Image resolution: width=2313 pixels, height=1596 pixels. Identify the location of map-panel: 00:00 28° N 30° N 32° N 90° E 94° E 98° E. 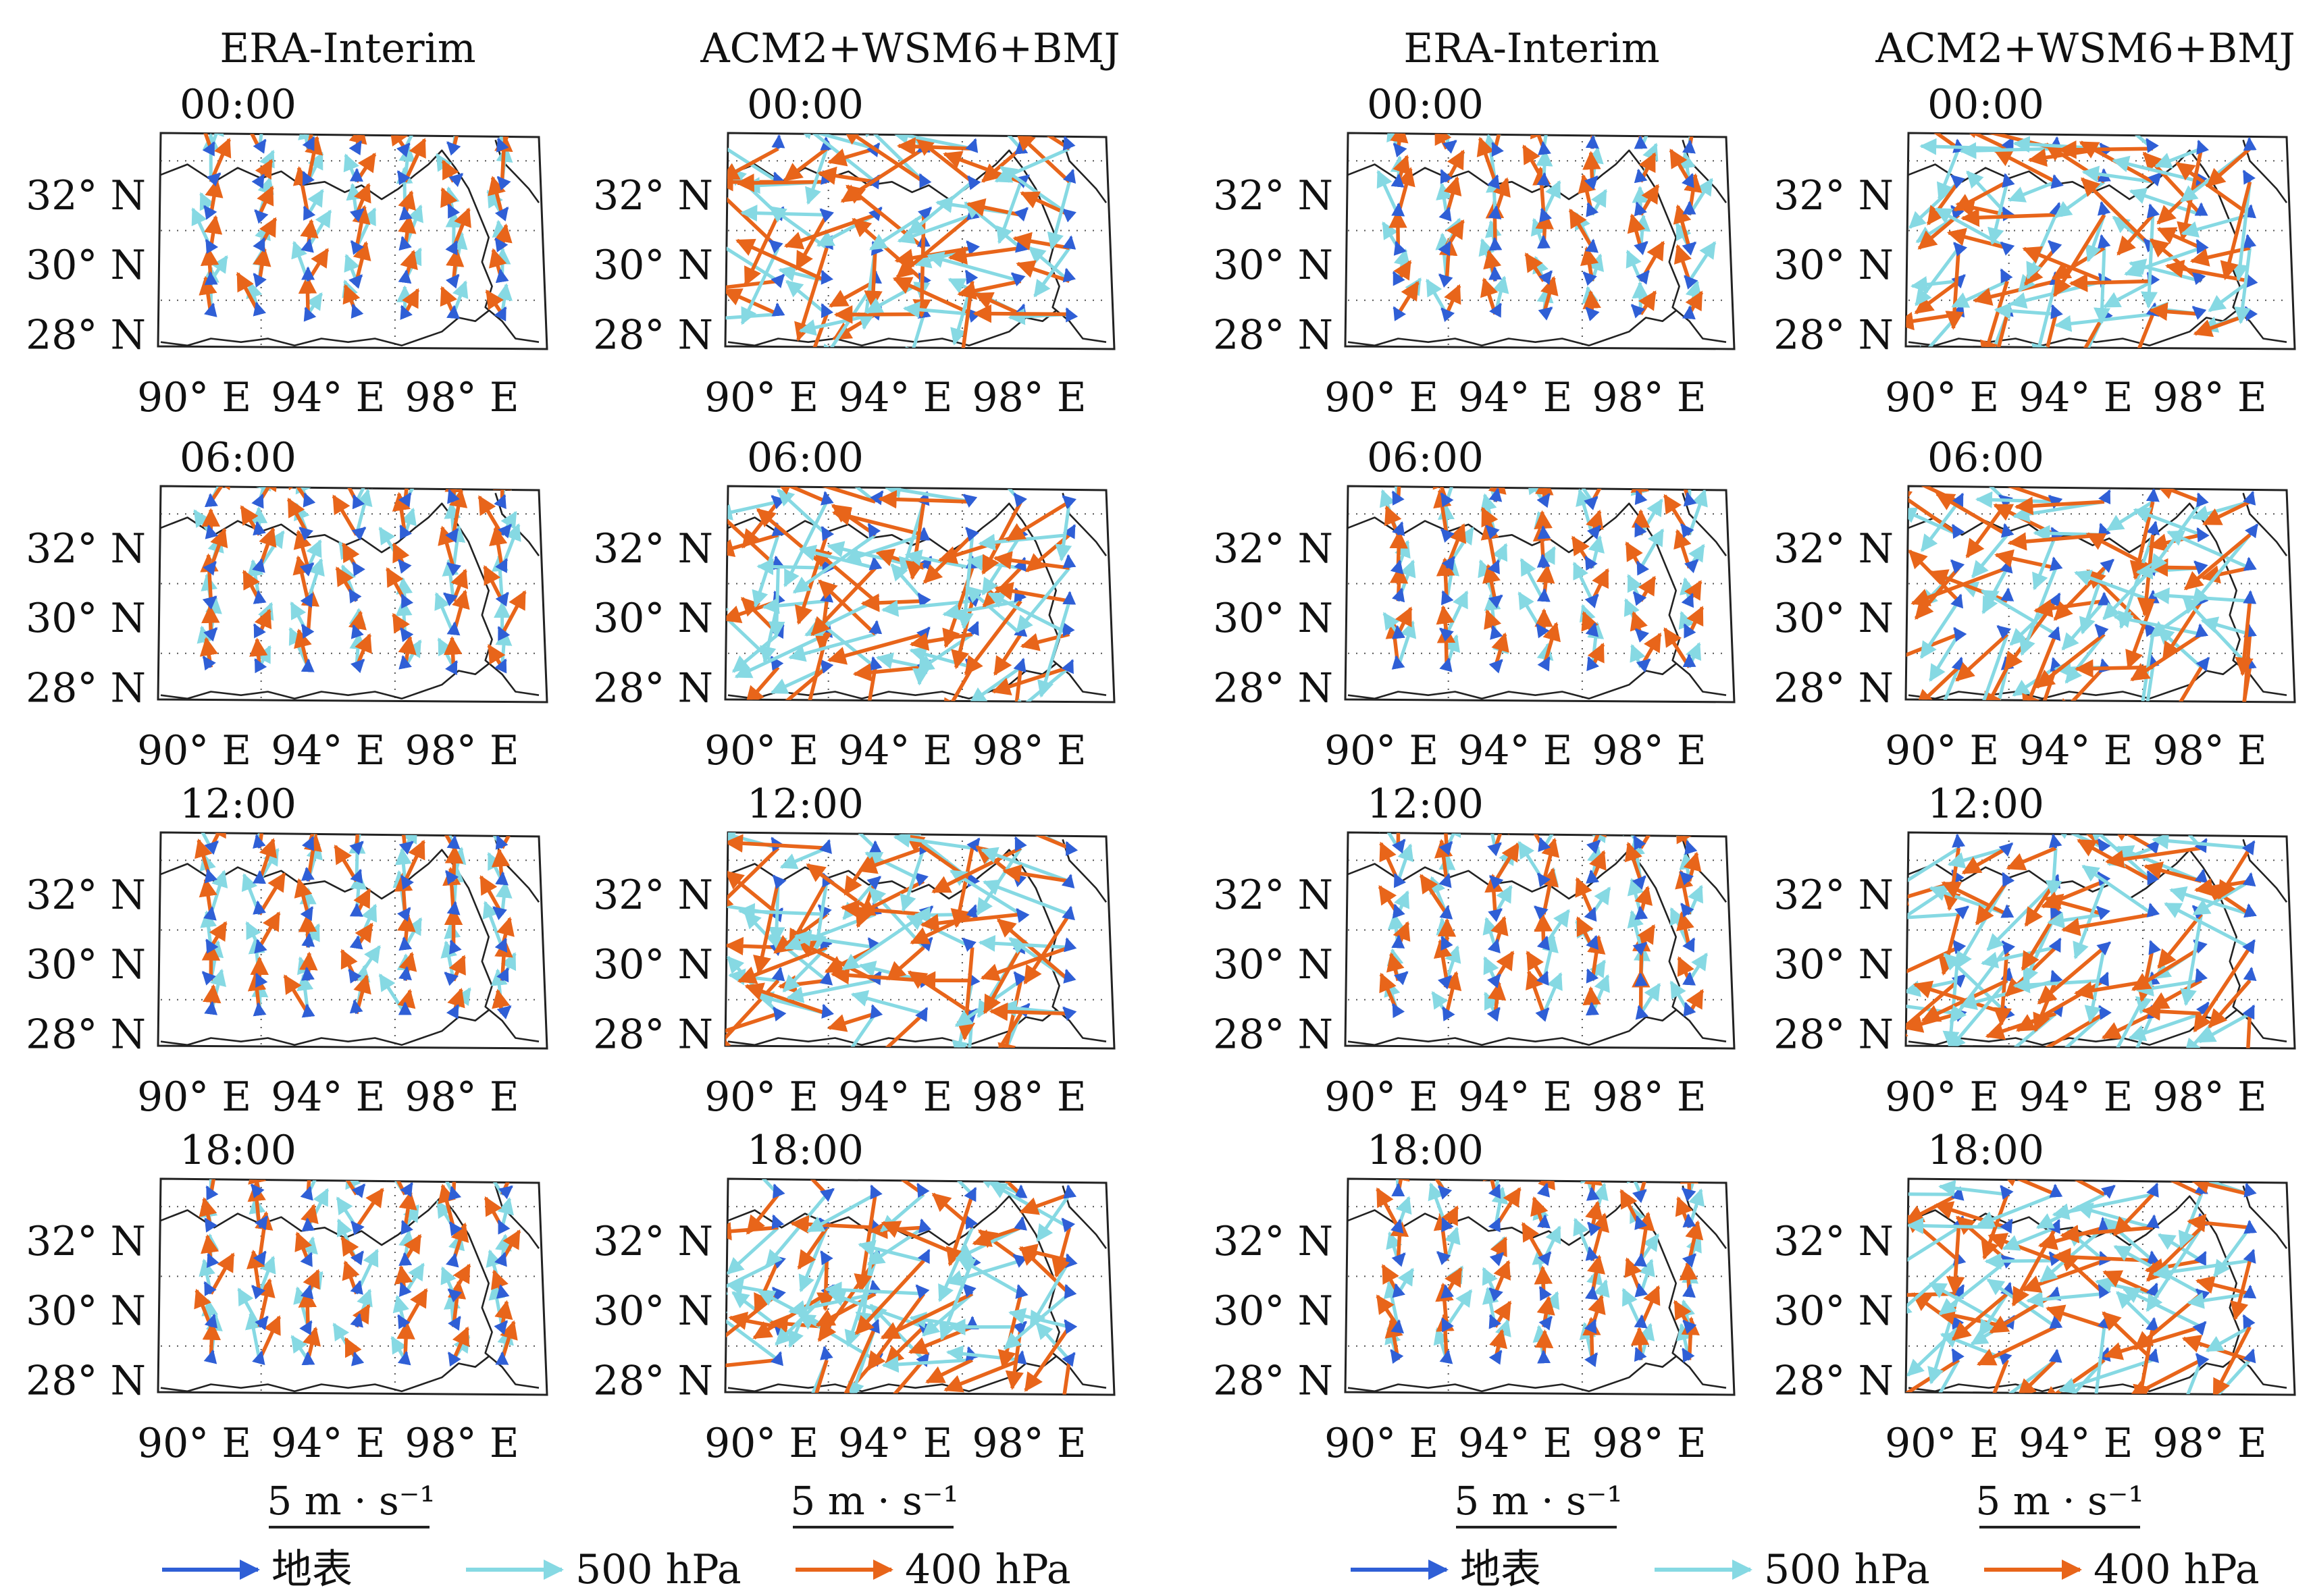
(854, 251).